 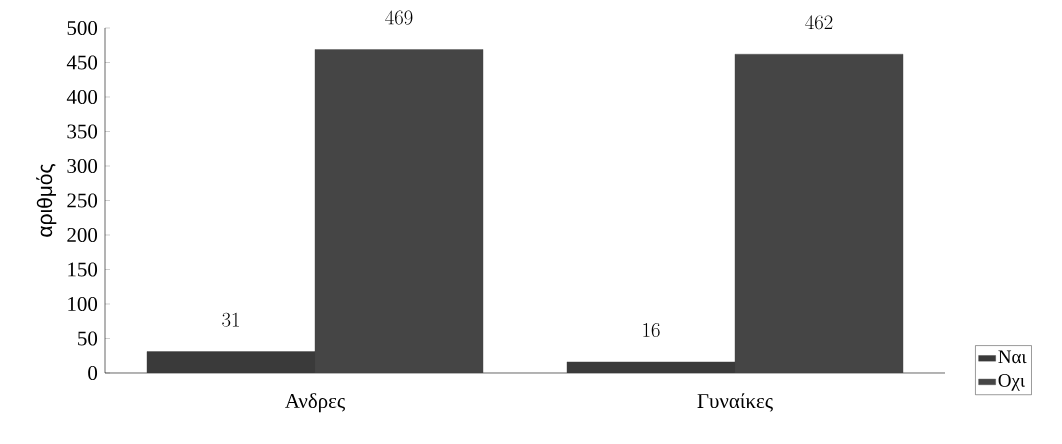 What do you see at coordinates (651, 330) in the screenshot?
I see `data-label: 16` at bounding box center [651, 330].